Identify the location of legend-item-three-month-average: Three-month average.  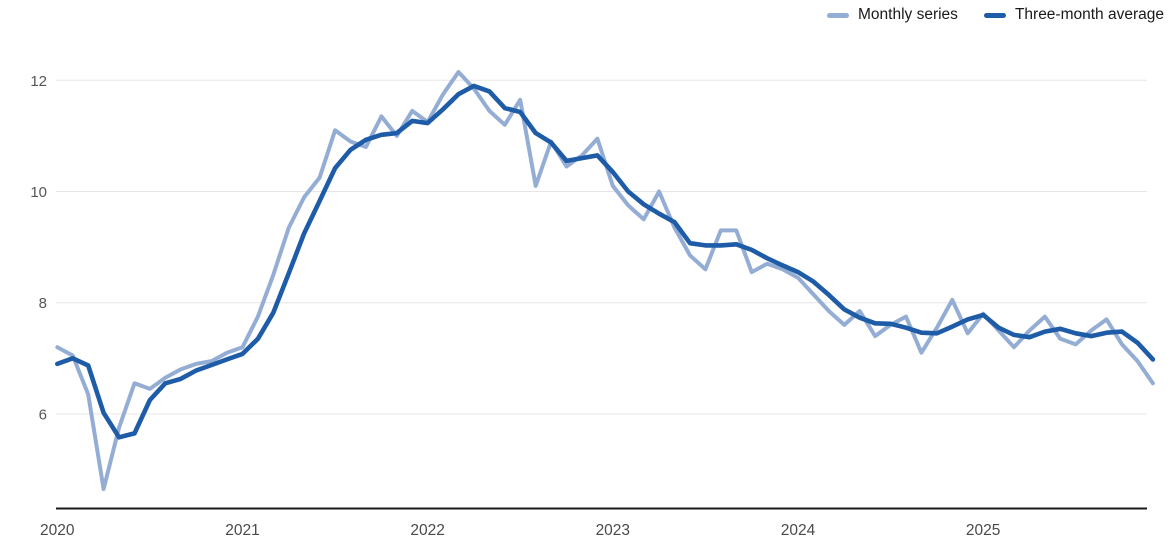
(1073, 15).